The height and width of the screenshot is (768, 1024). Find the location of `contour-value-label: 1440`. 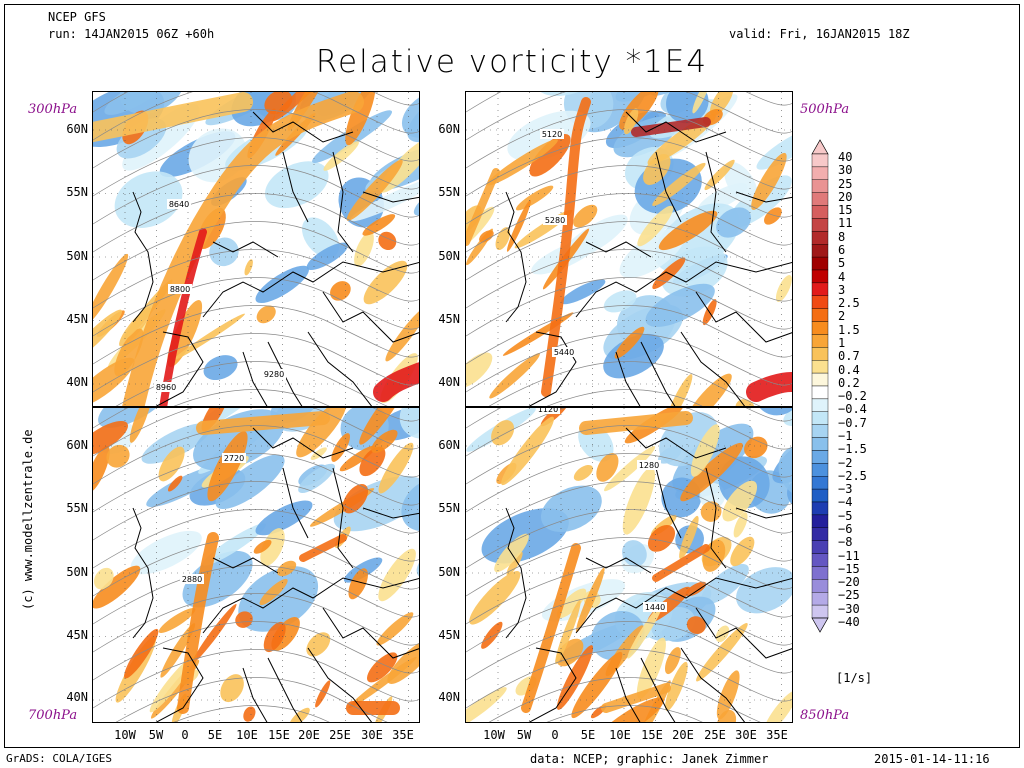

contour-value-label: 1440 is located at coordinates (655, 607).